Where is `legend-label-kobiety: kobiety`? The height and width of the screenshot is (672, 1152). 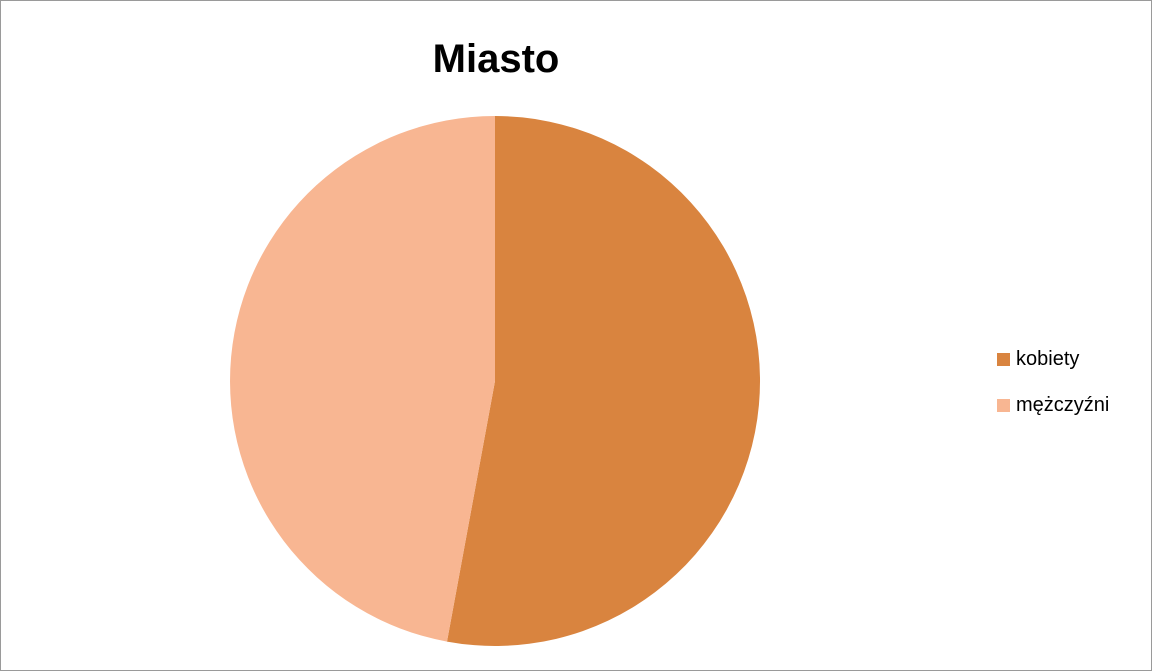
legend-label-kobiety: kobiety is located at coordinates (1048, 359).